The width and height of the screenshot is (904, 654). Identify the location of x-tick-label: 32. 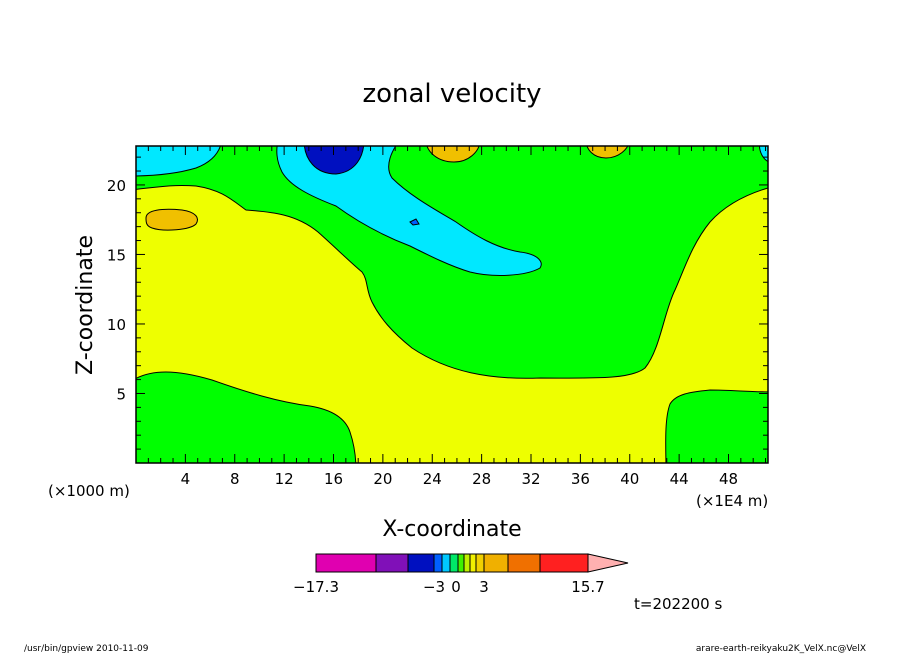
(530, 479).